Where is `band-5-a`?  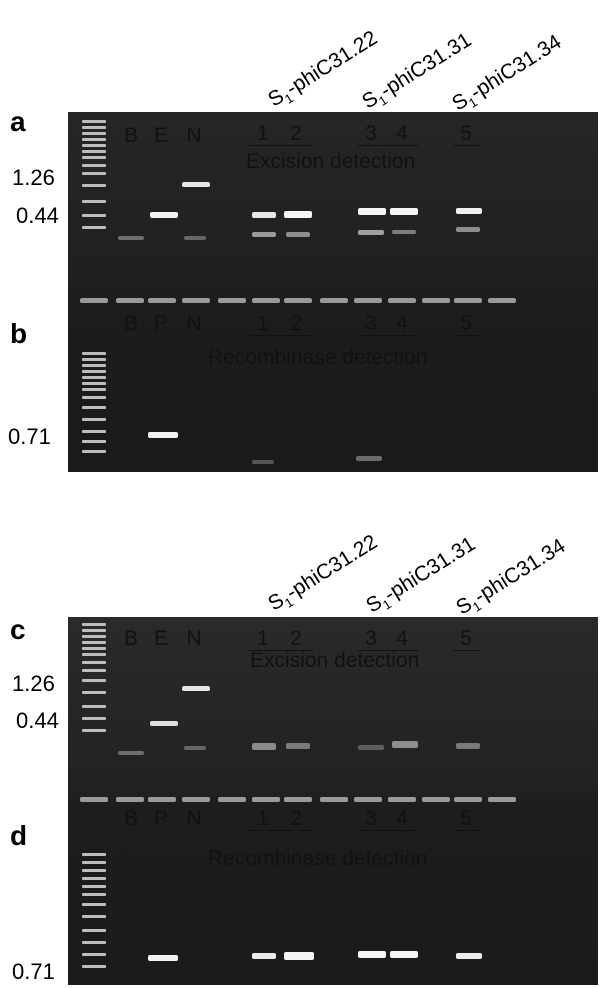 band-5-a is located at coordinates (469, 211).